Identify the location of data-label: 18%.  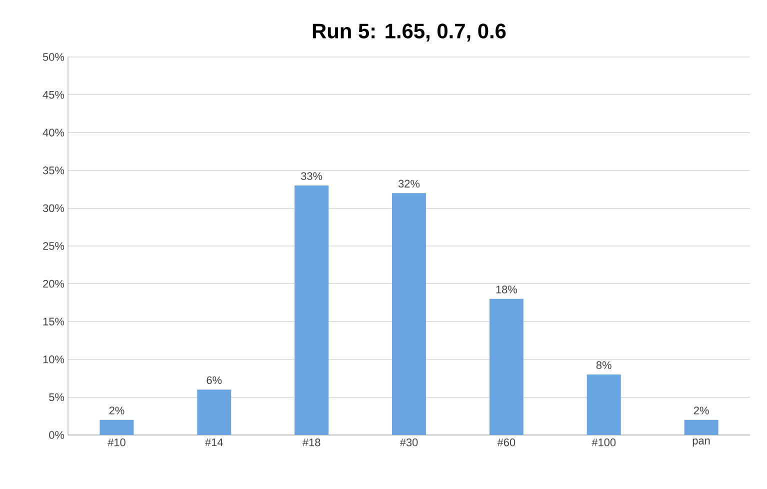
(506, 290).